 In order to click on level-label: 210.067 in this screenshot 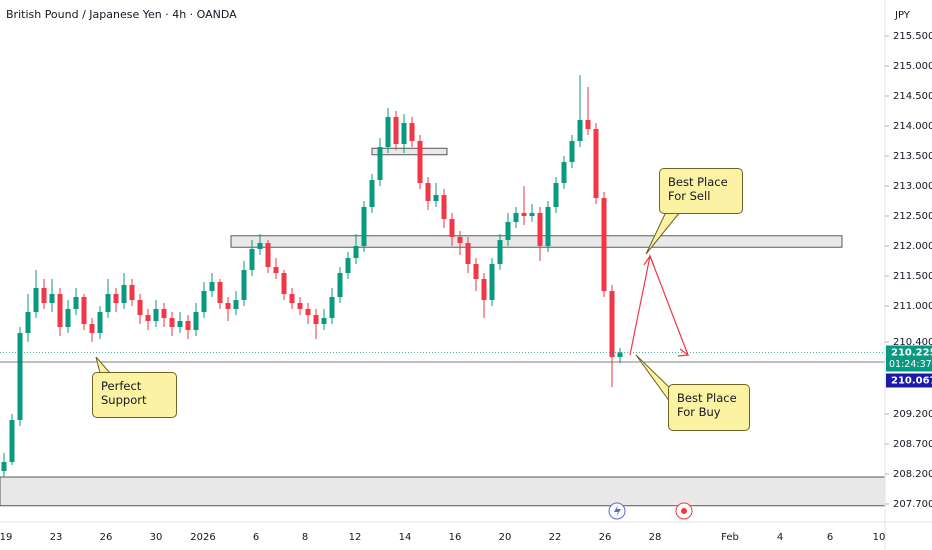, I will do `click(911, 381)`.